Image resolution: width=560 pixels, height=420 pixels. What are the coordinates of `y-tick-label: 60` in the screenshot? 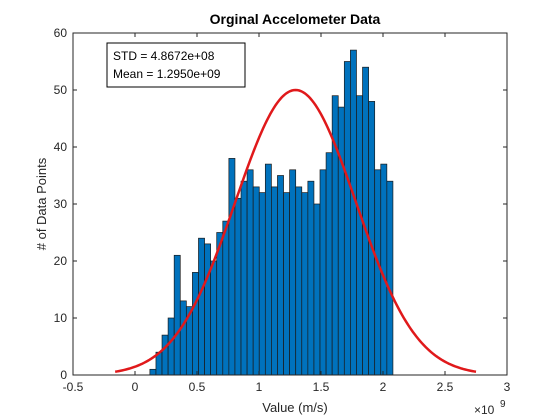 It's located at (61, 33).